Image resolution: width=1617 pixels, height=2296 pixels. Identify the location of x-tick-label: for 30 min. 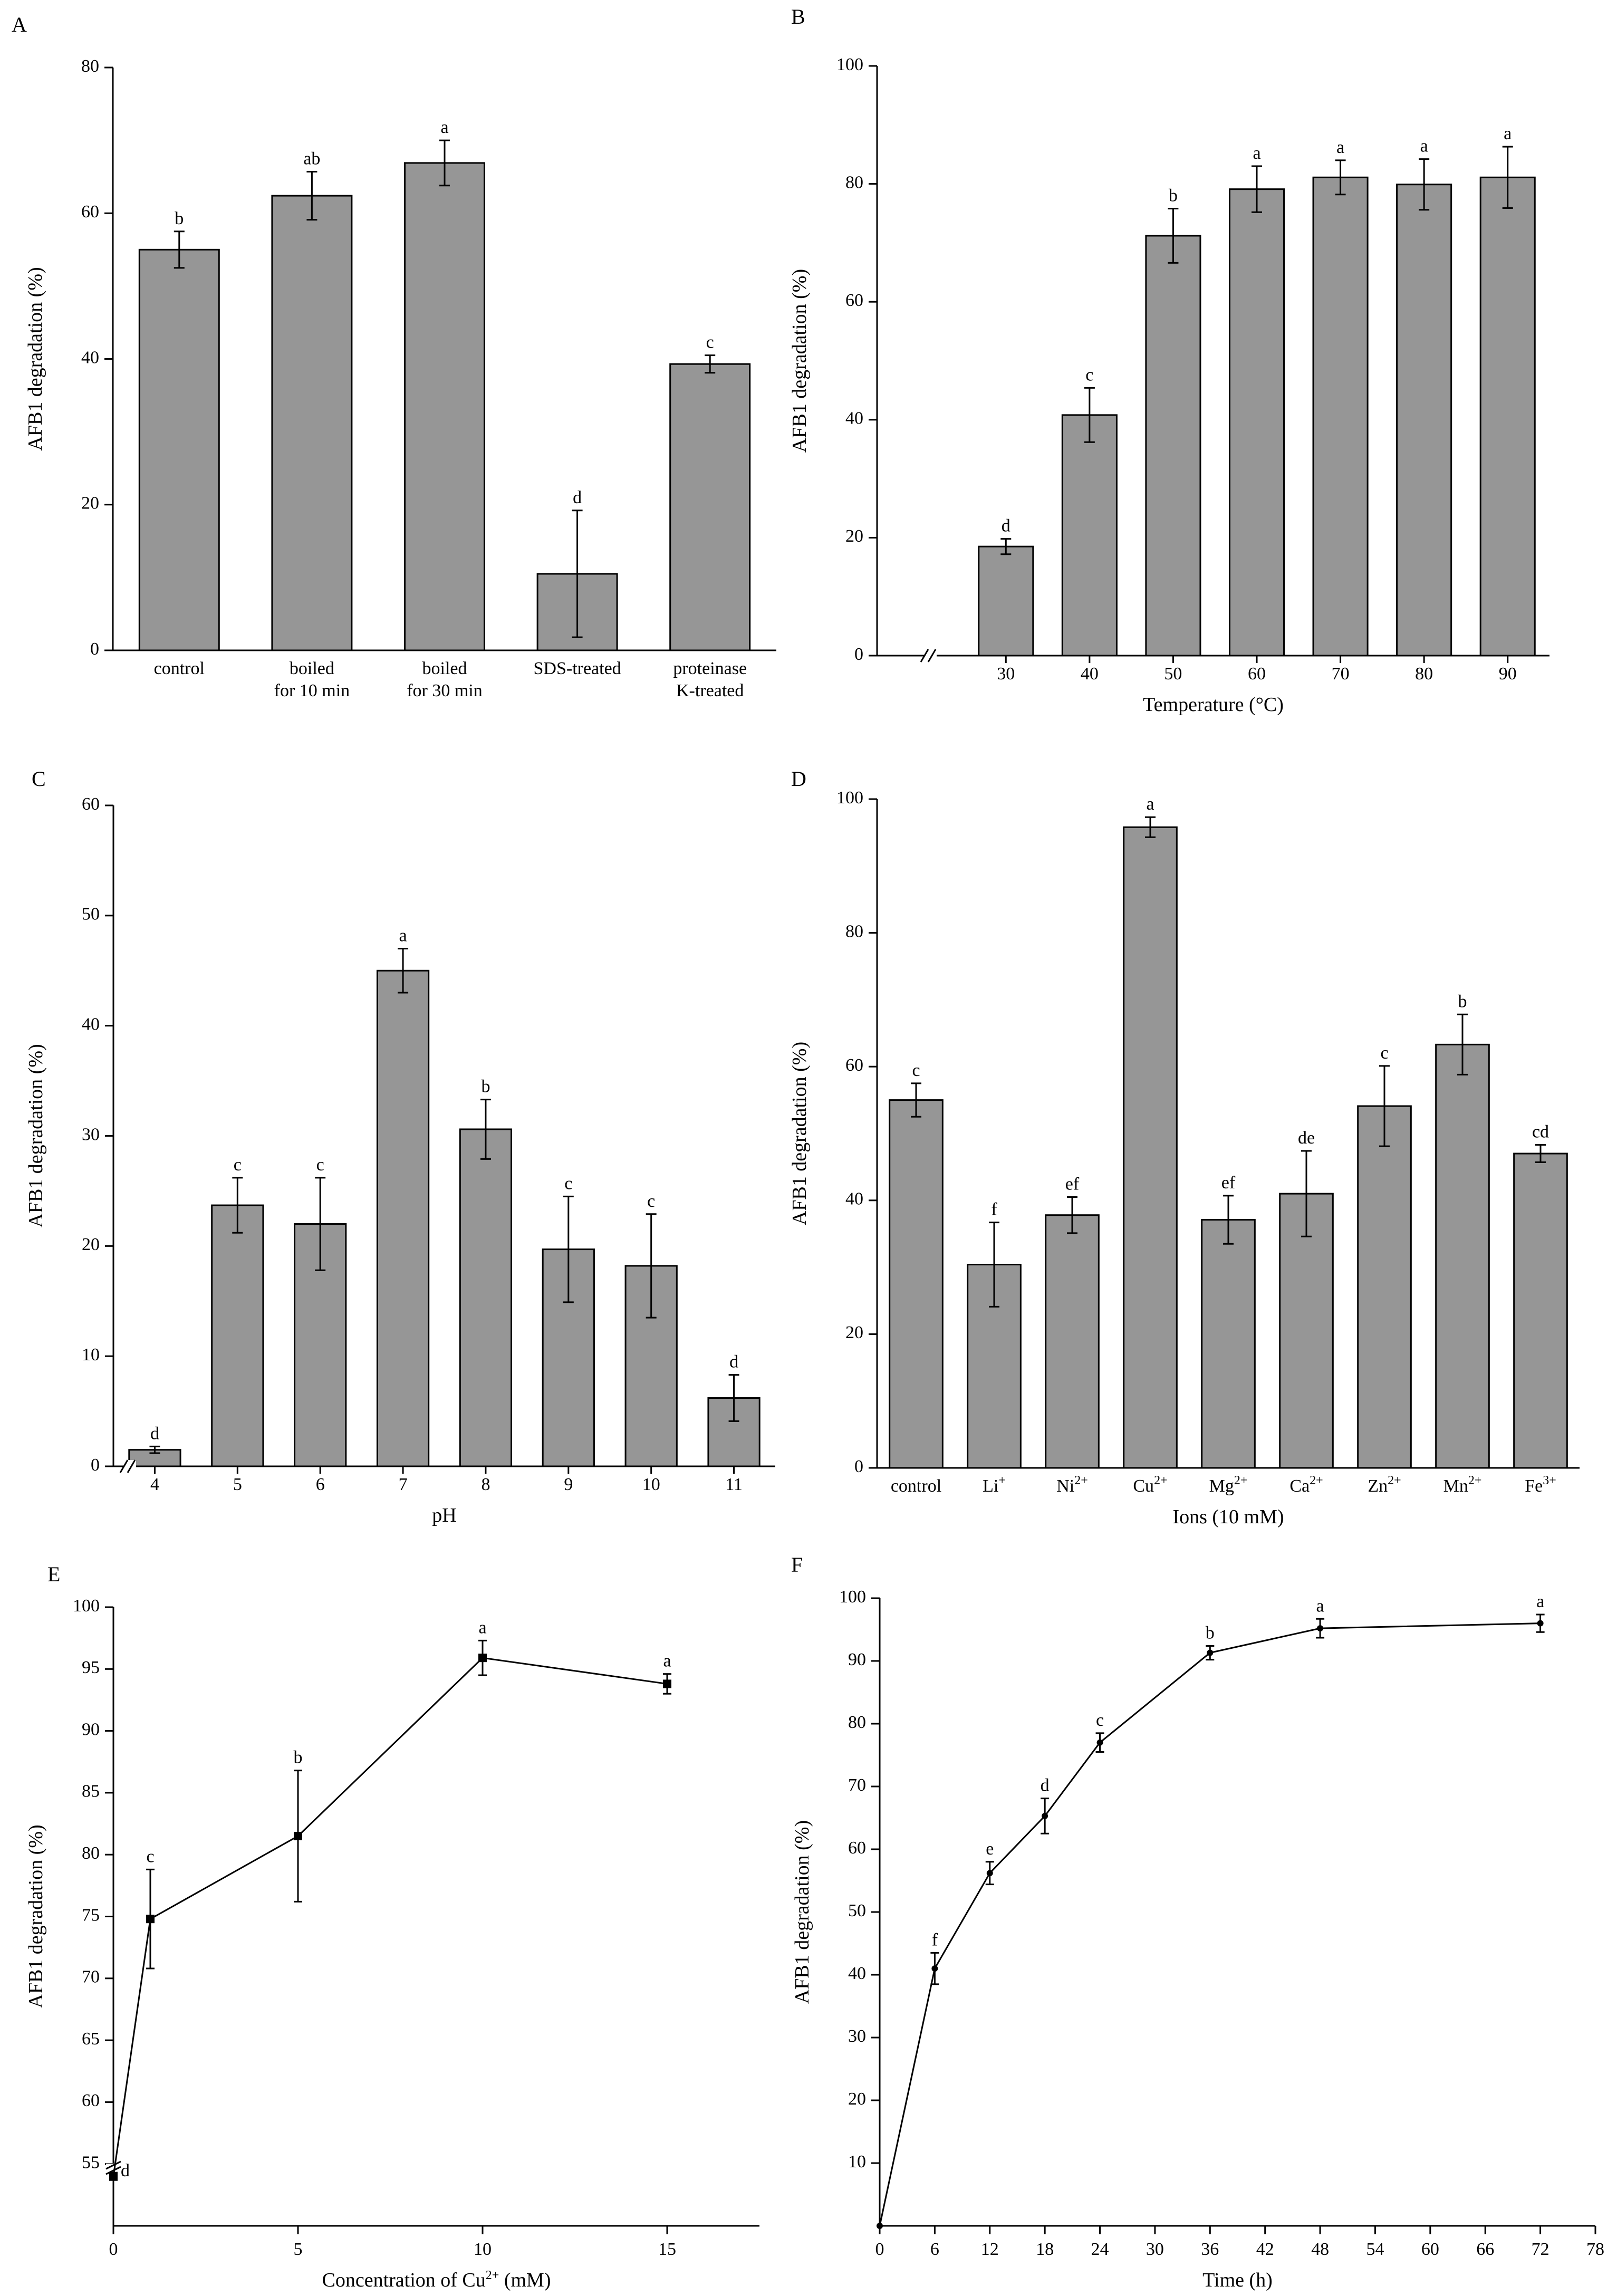
(445, 690).